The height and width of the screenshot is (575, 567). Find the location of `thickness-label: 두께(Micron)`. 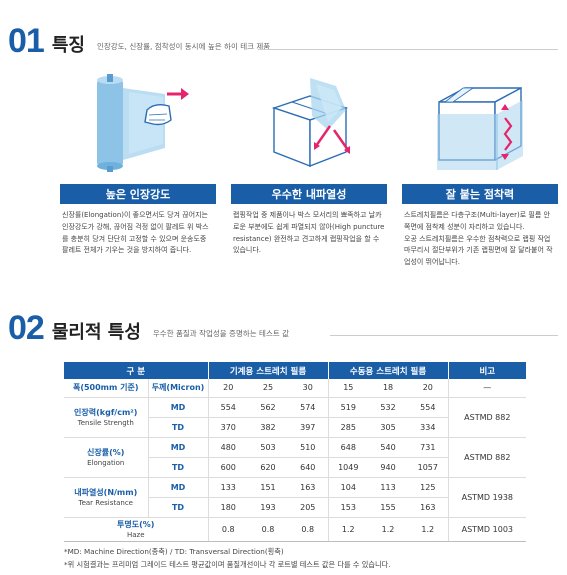

thickness-label: 두께(Micron) is located at coordinates (178, 388).